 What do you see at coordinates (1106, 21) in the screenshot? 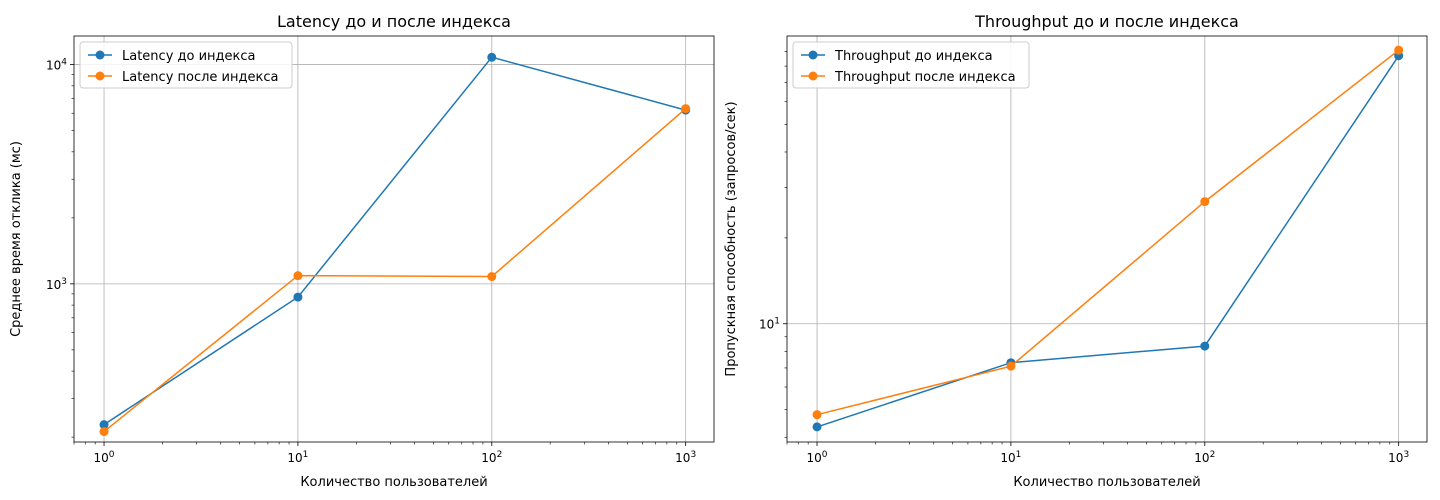
I see `chart-title: Throughput до и после индекса` at bounding box center [1106, 21].